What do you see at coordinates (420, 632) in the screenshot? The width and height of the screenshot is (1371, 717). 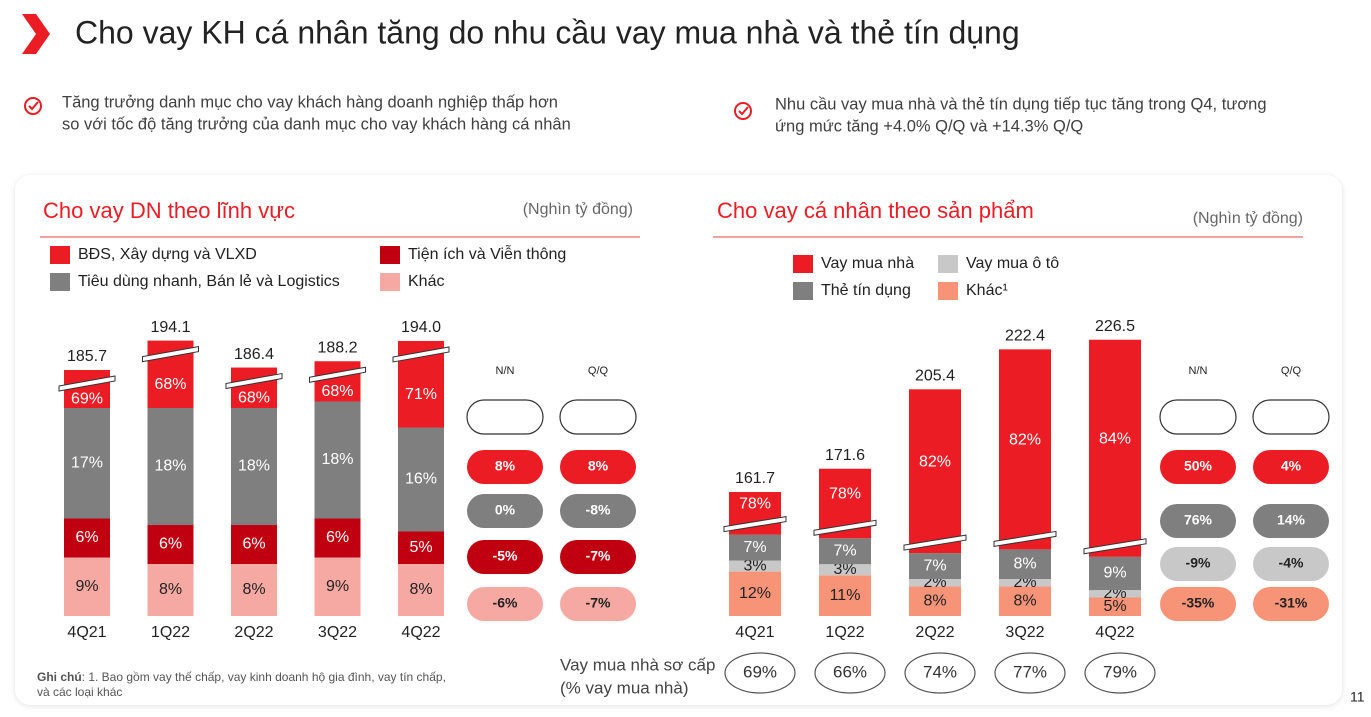 I see `x-tick-label: 4Q22` at bounding box center [420, 632].